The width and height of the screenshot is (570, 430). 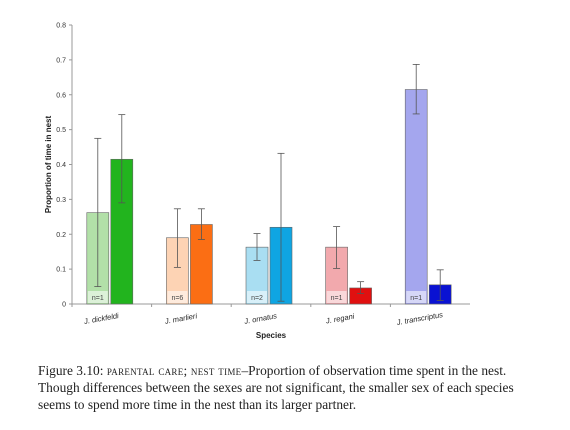 What do you see at coordinates (180, 318) in the screenshot?
I see `x-tick-label: J. marlieri` at bounding box center [180, 318].